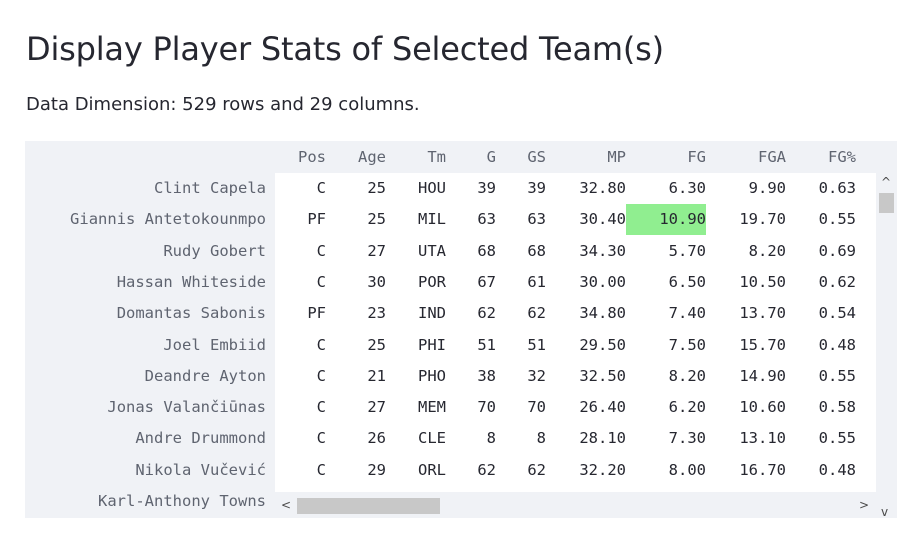 This screenshot has width=905, height=536. Describe the element at coordinates (602, 281) in the screenshot. I see `table-cell: 30.00` at that location.